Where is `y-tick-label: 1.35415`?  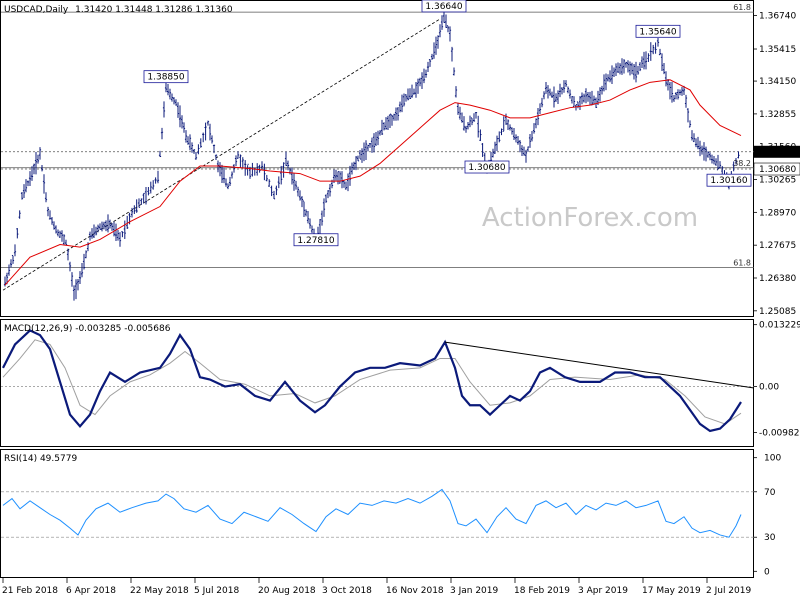
y-tick-label: 1.35415 is located at coordinates (777, 50).